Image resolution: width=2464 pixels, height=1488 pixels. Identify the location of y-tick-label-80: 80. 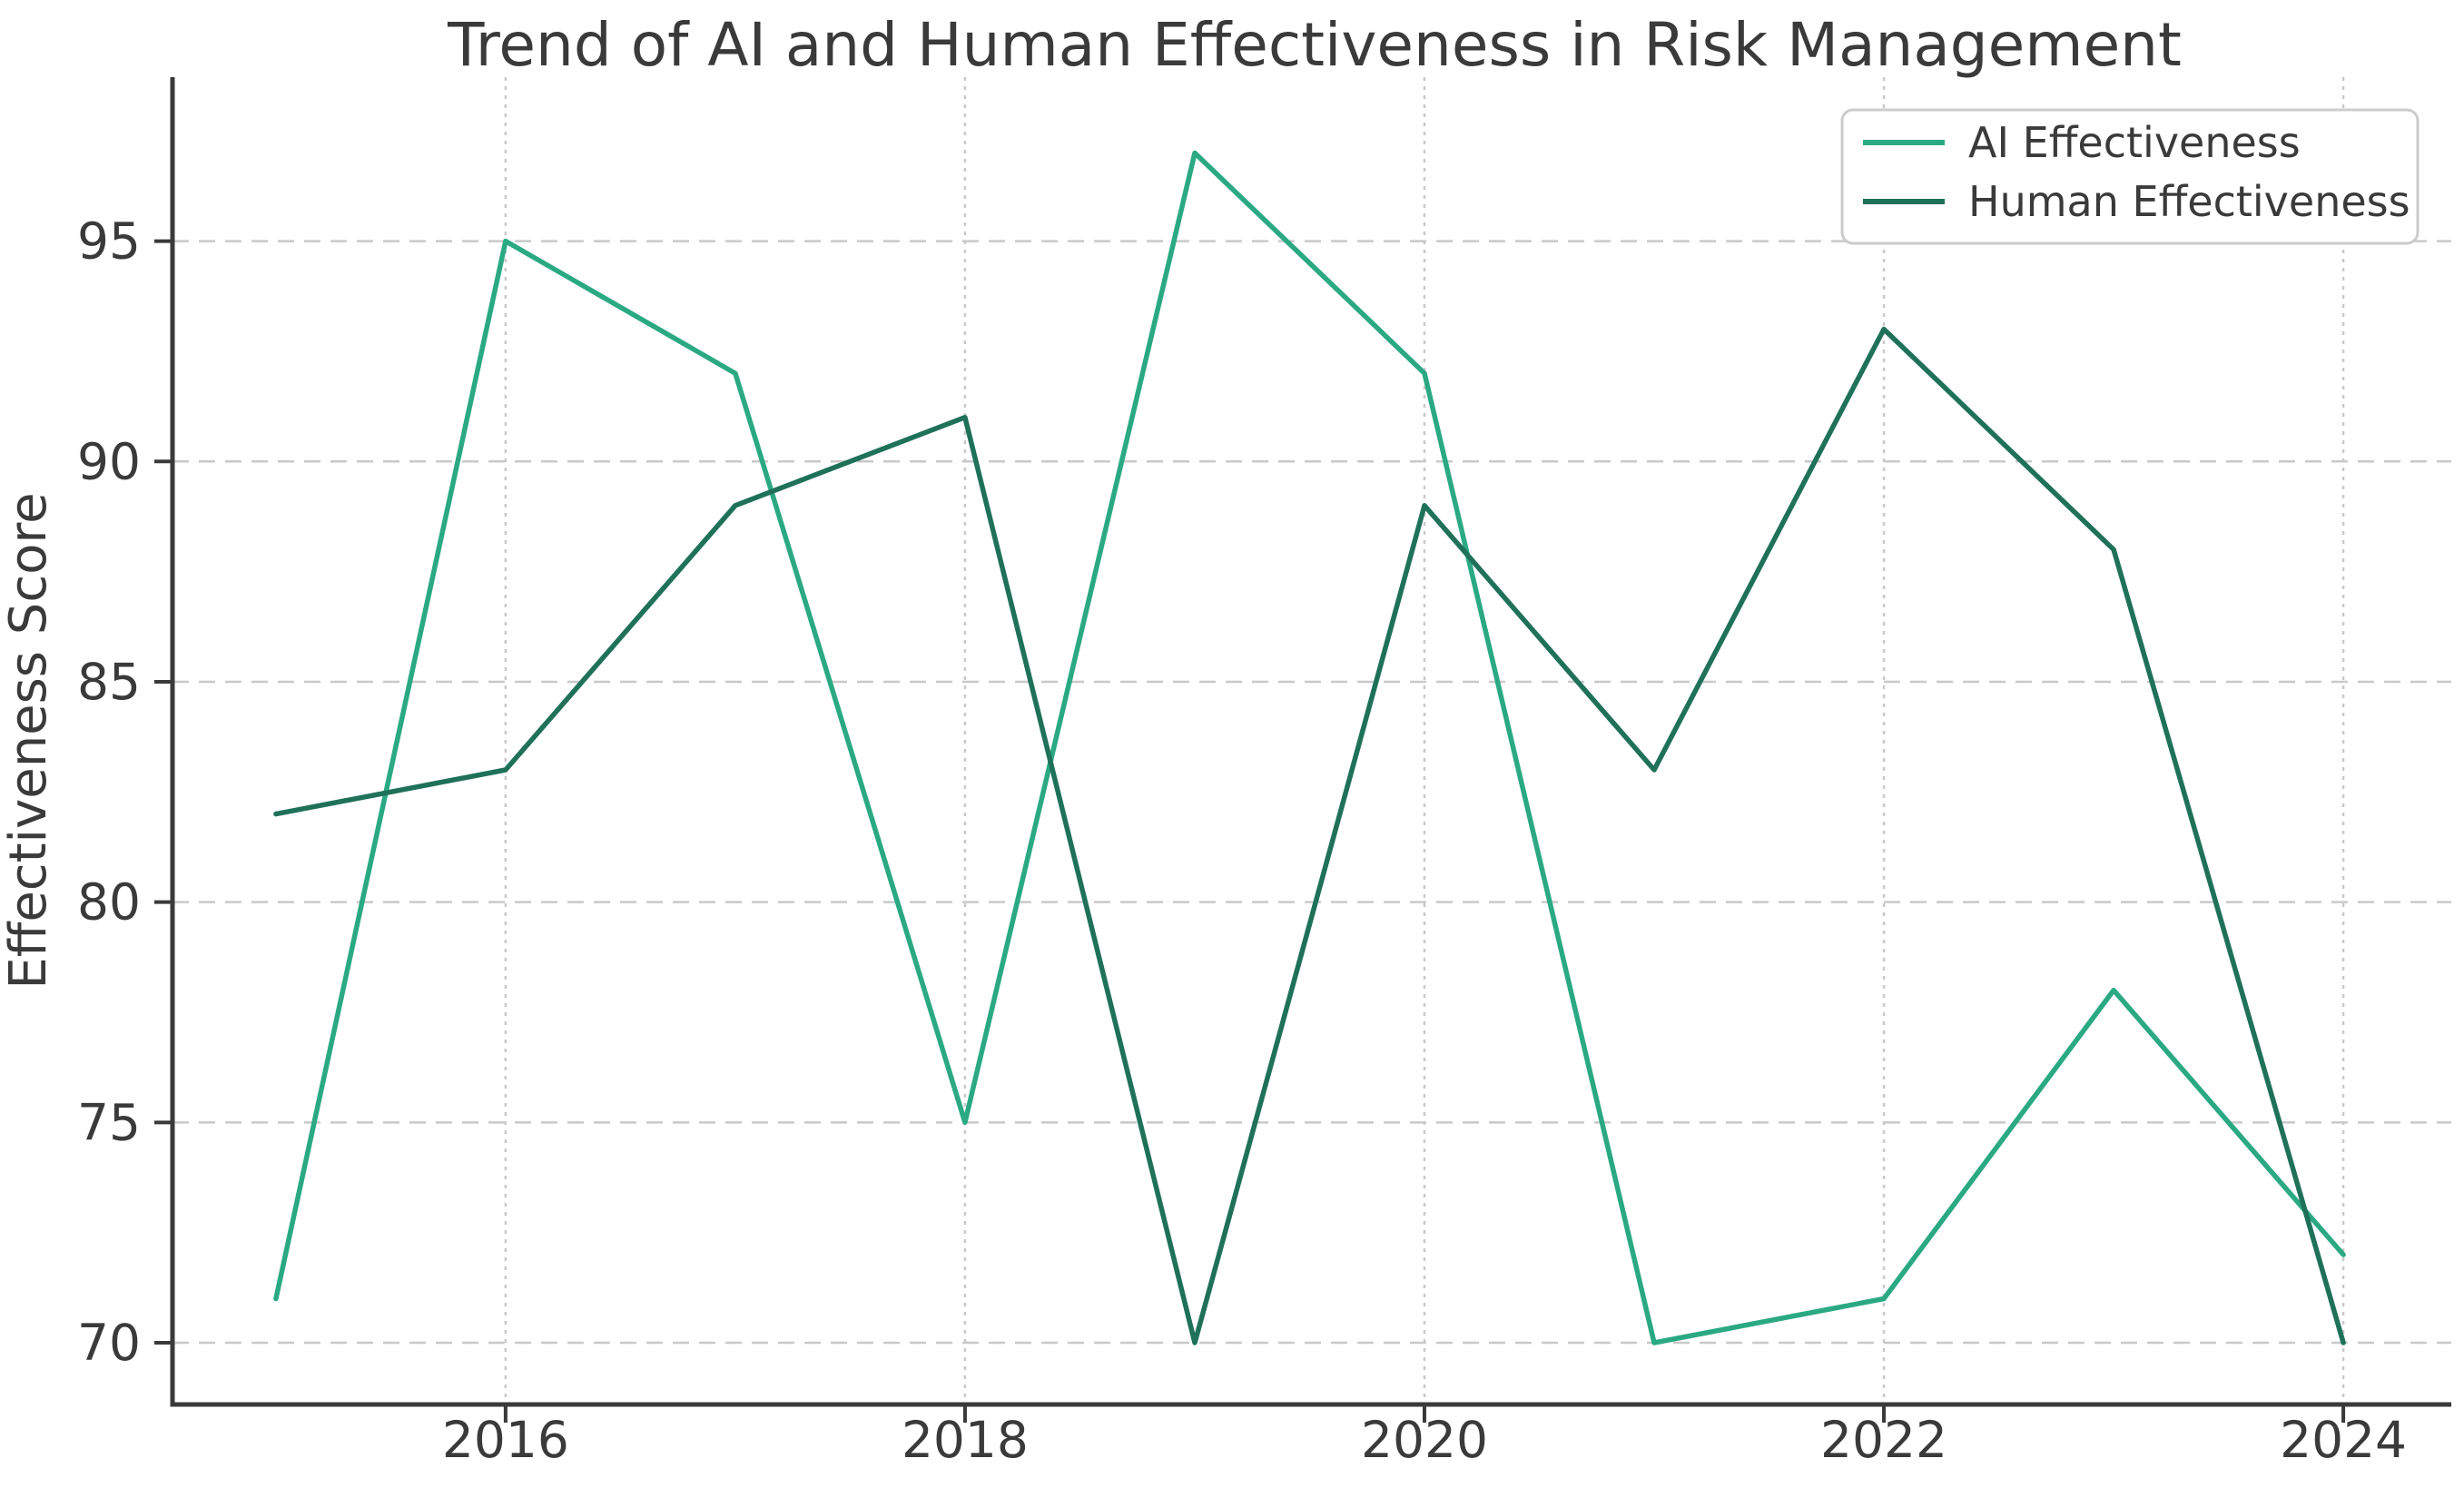
(109, 902).